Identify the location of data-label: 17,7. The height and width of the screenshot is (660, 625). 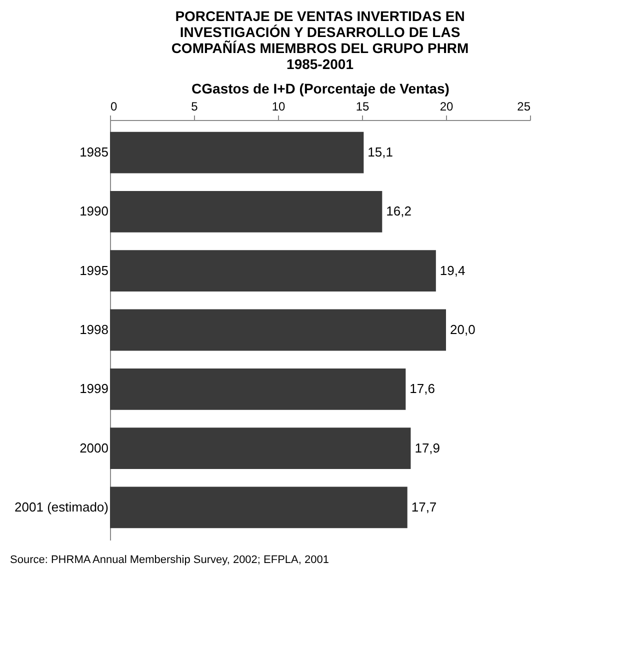
(424, 506).